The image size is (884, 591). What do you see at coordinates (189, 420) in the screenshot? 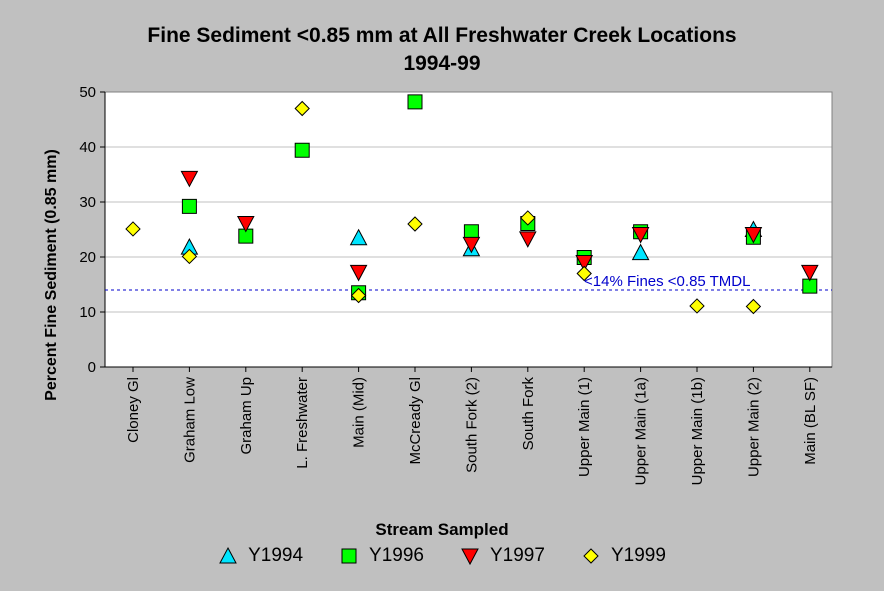
I see `x-tick-label: Graham Low` at bounding box center [189, 420].